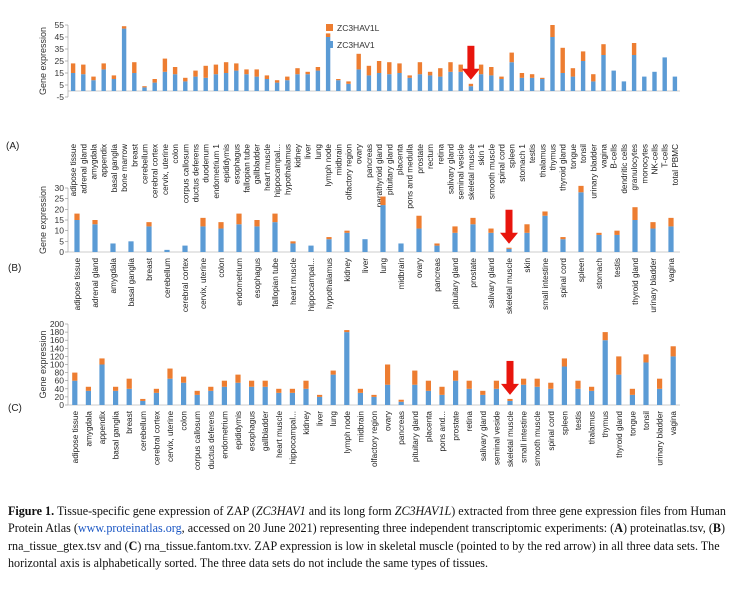 The image size is (742, 595). Describe the element at coordinates (491, 283) in the screenshot. I see `x-tick-label: salivary gland` at that location.